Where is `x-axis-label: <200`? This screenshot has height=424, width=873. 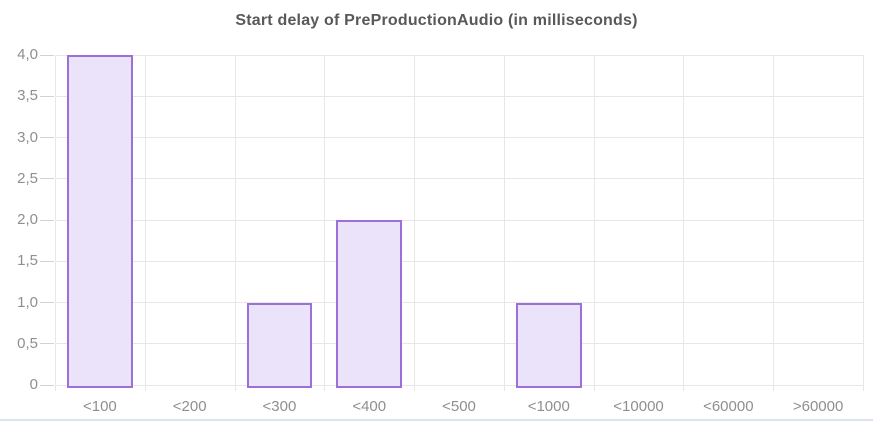 x-axis-label: <200 is located at coordinates (189, 406).